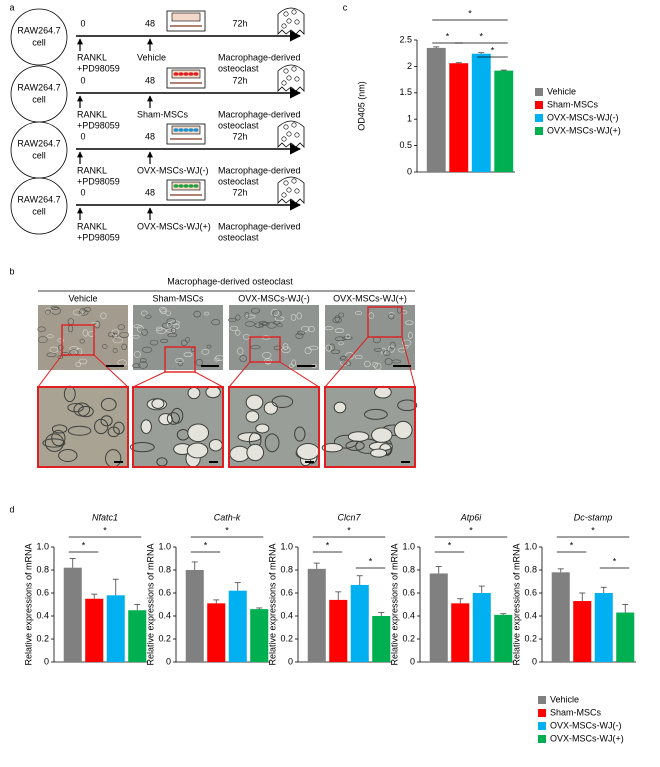  I want to click on cell-label: cell, so click(39, 155).